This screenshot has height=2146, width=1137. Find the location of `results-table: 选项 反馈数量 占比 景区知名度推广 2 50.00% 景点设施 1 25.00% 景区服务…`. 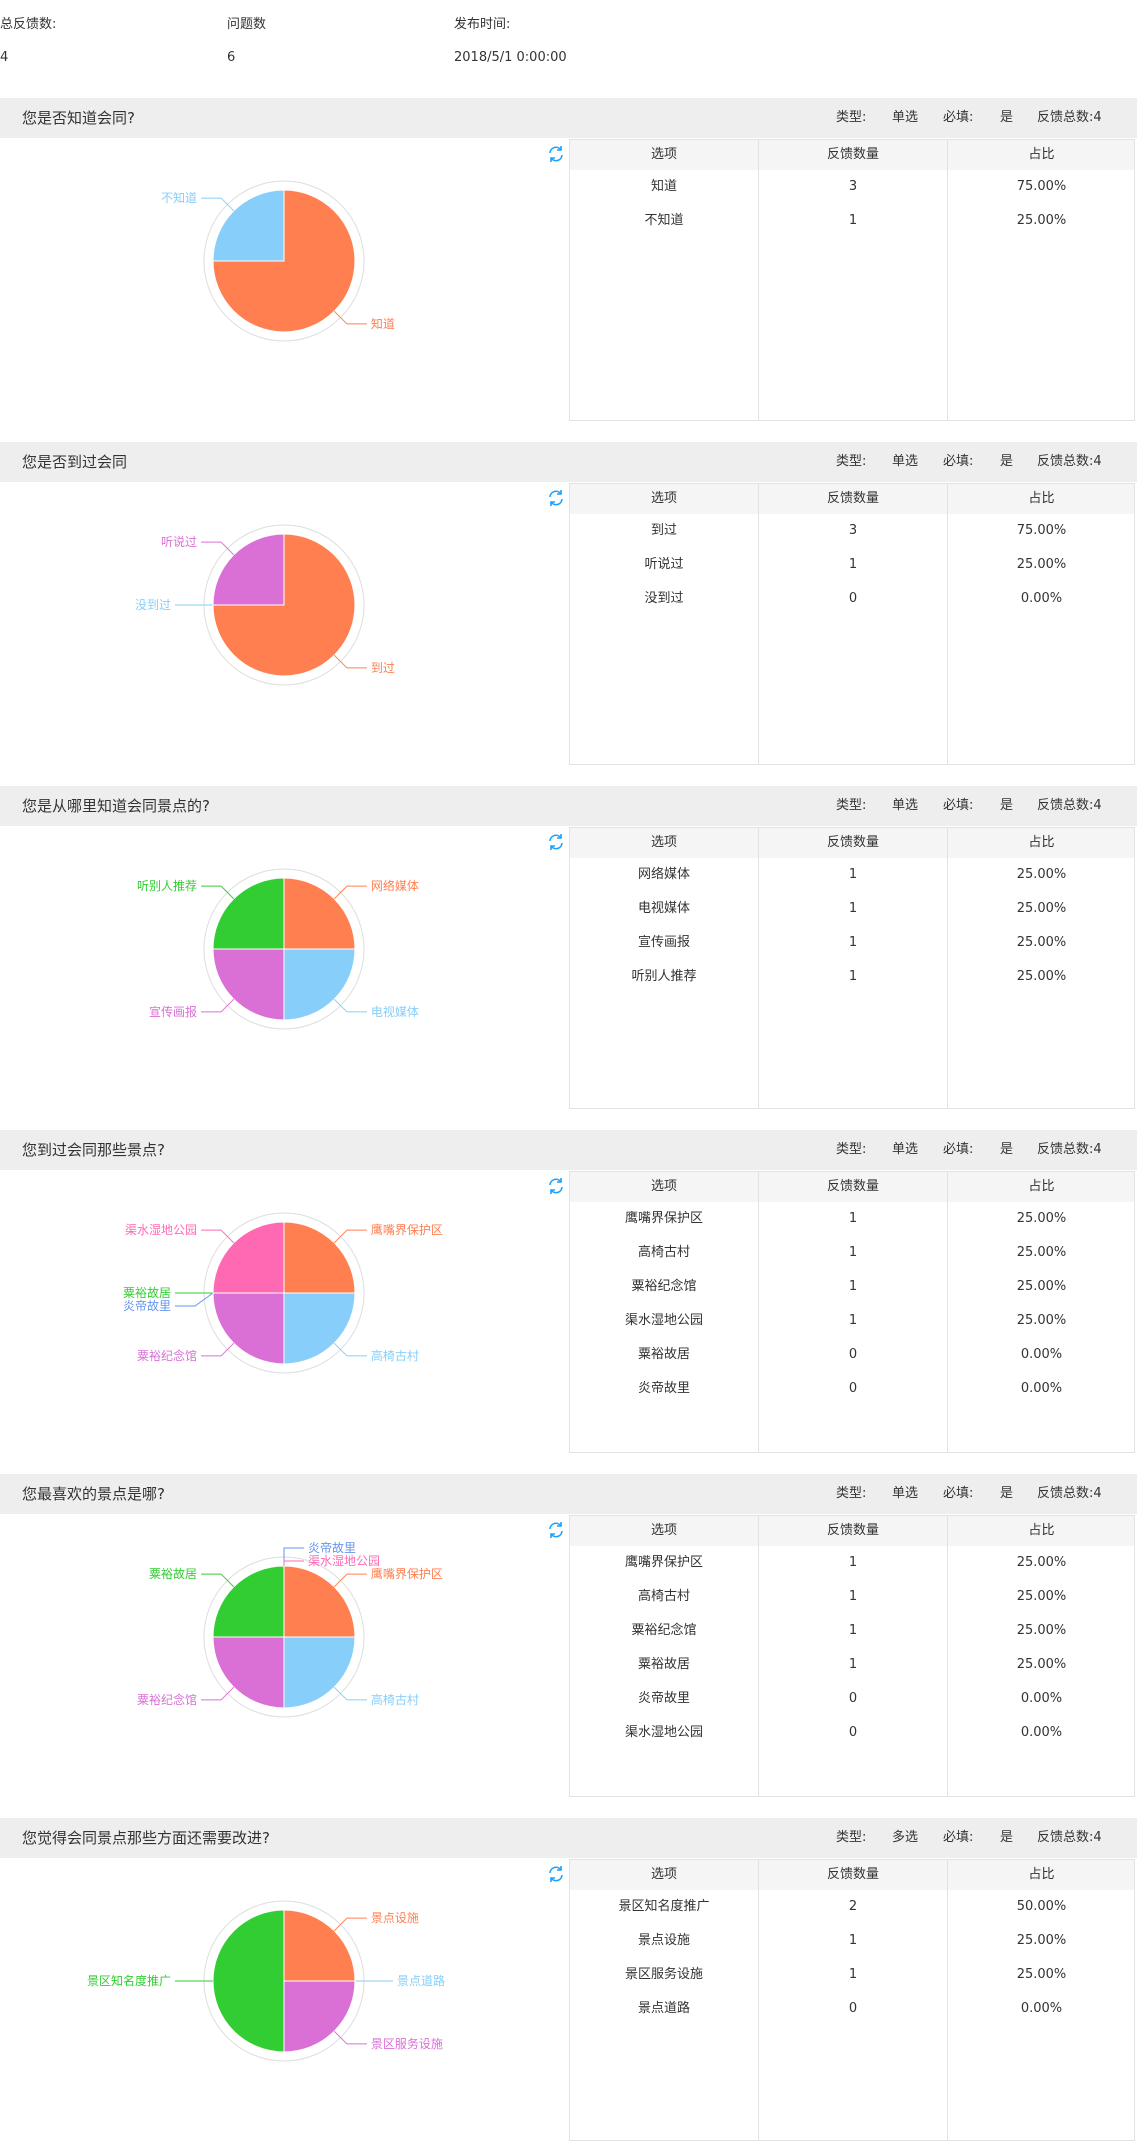

results-table: 选项 反馈数量 占比 景区知名度推广 2 50.00% 景点设施 1 25.00% 景区服务… is located at coordinates (852, 2000).